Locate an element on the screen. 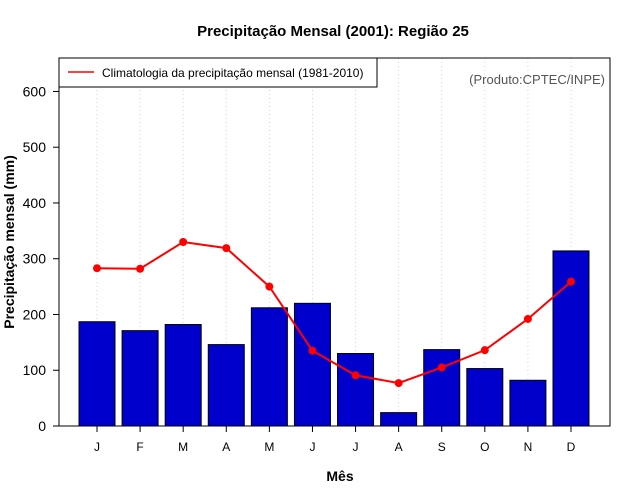 The height and width of the screenshot is (500, 640). legend-box is located at coordinates (218, 72).